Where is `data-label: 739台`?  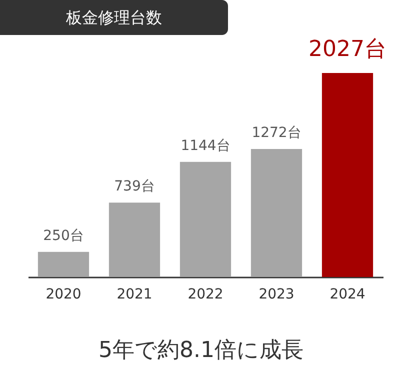
data-label: 739台 is located at coordinates (134, 186).